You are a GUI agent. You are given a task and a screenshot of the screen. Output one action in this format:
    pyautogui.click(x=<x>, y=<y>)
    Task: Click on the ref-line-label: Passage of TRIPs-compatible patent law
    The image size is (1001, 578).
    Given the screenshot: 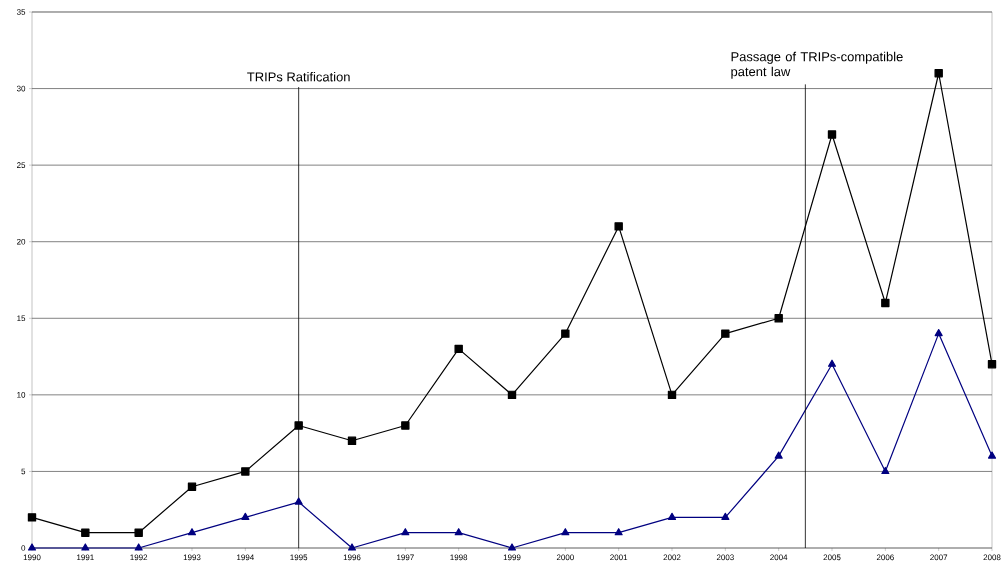 What is the action you would take?
    pyautogui.click(x=817, y=65)
    